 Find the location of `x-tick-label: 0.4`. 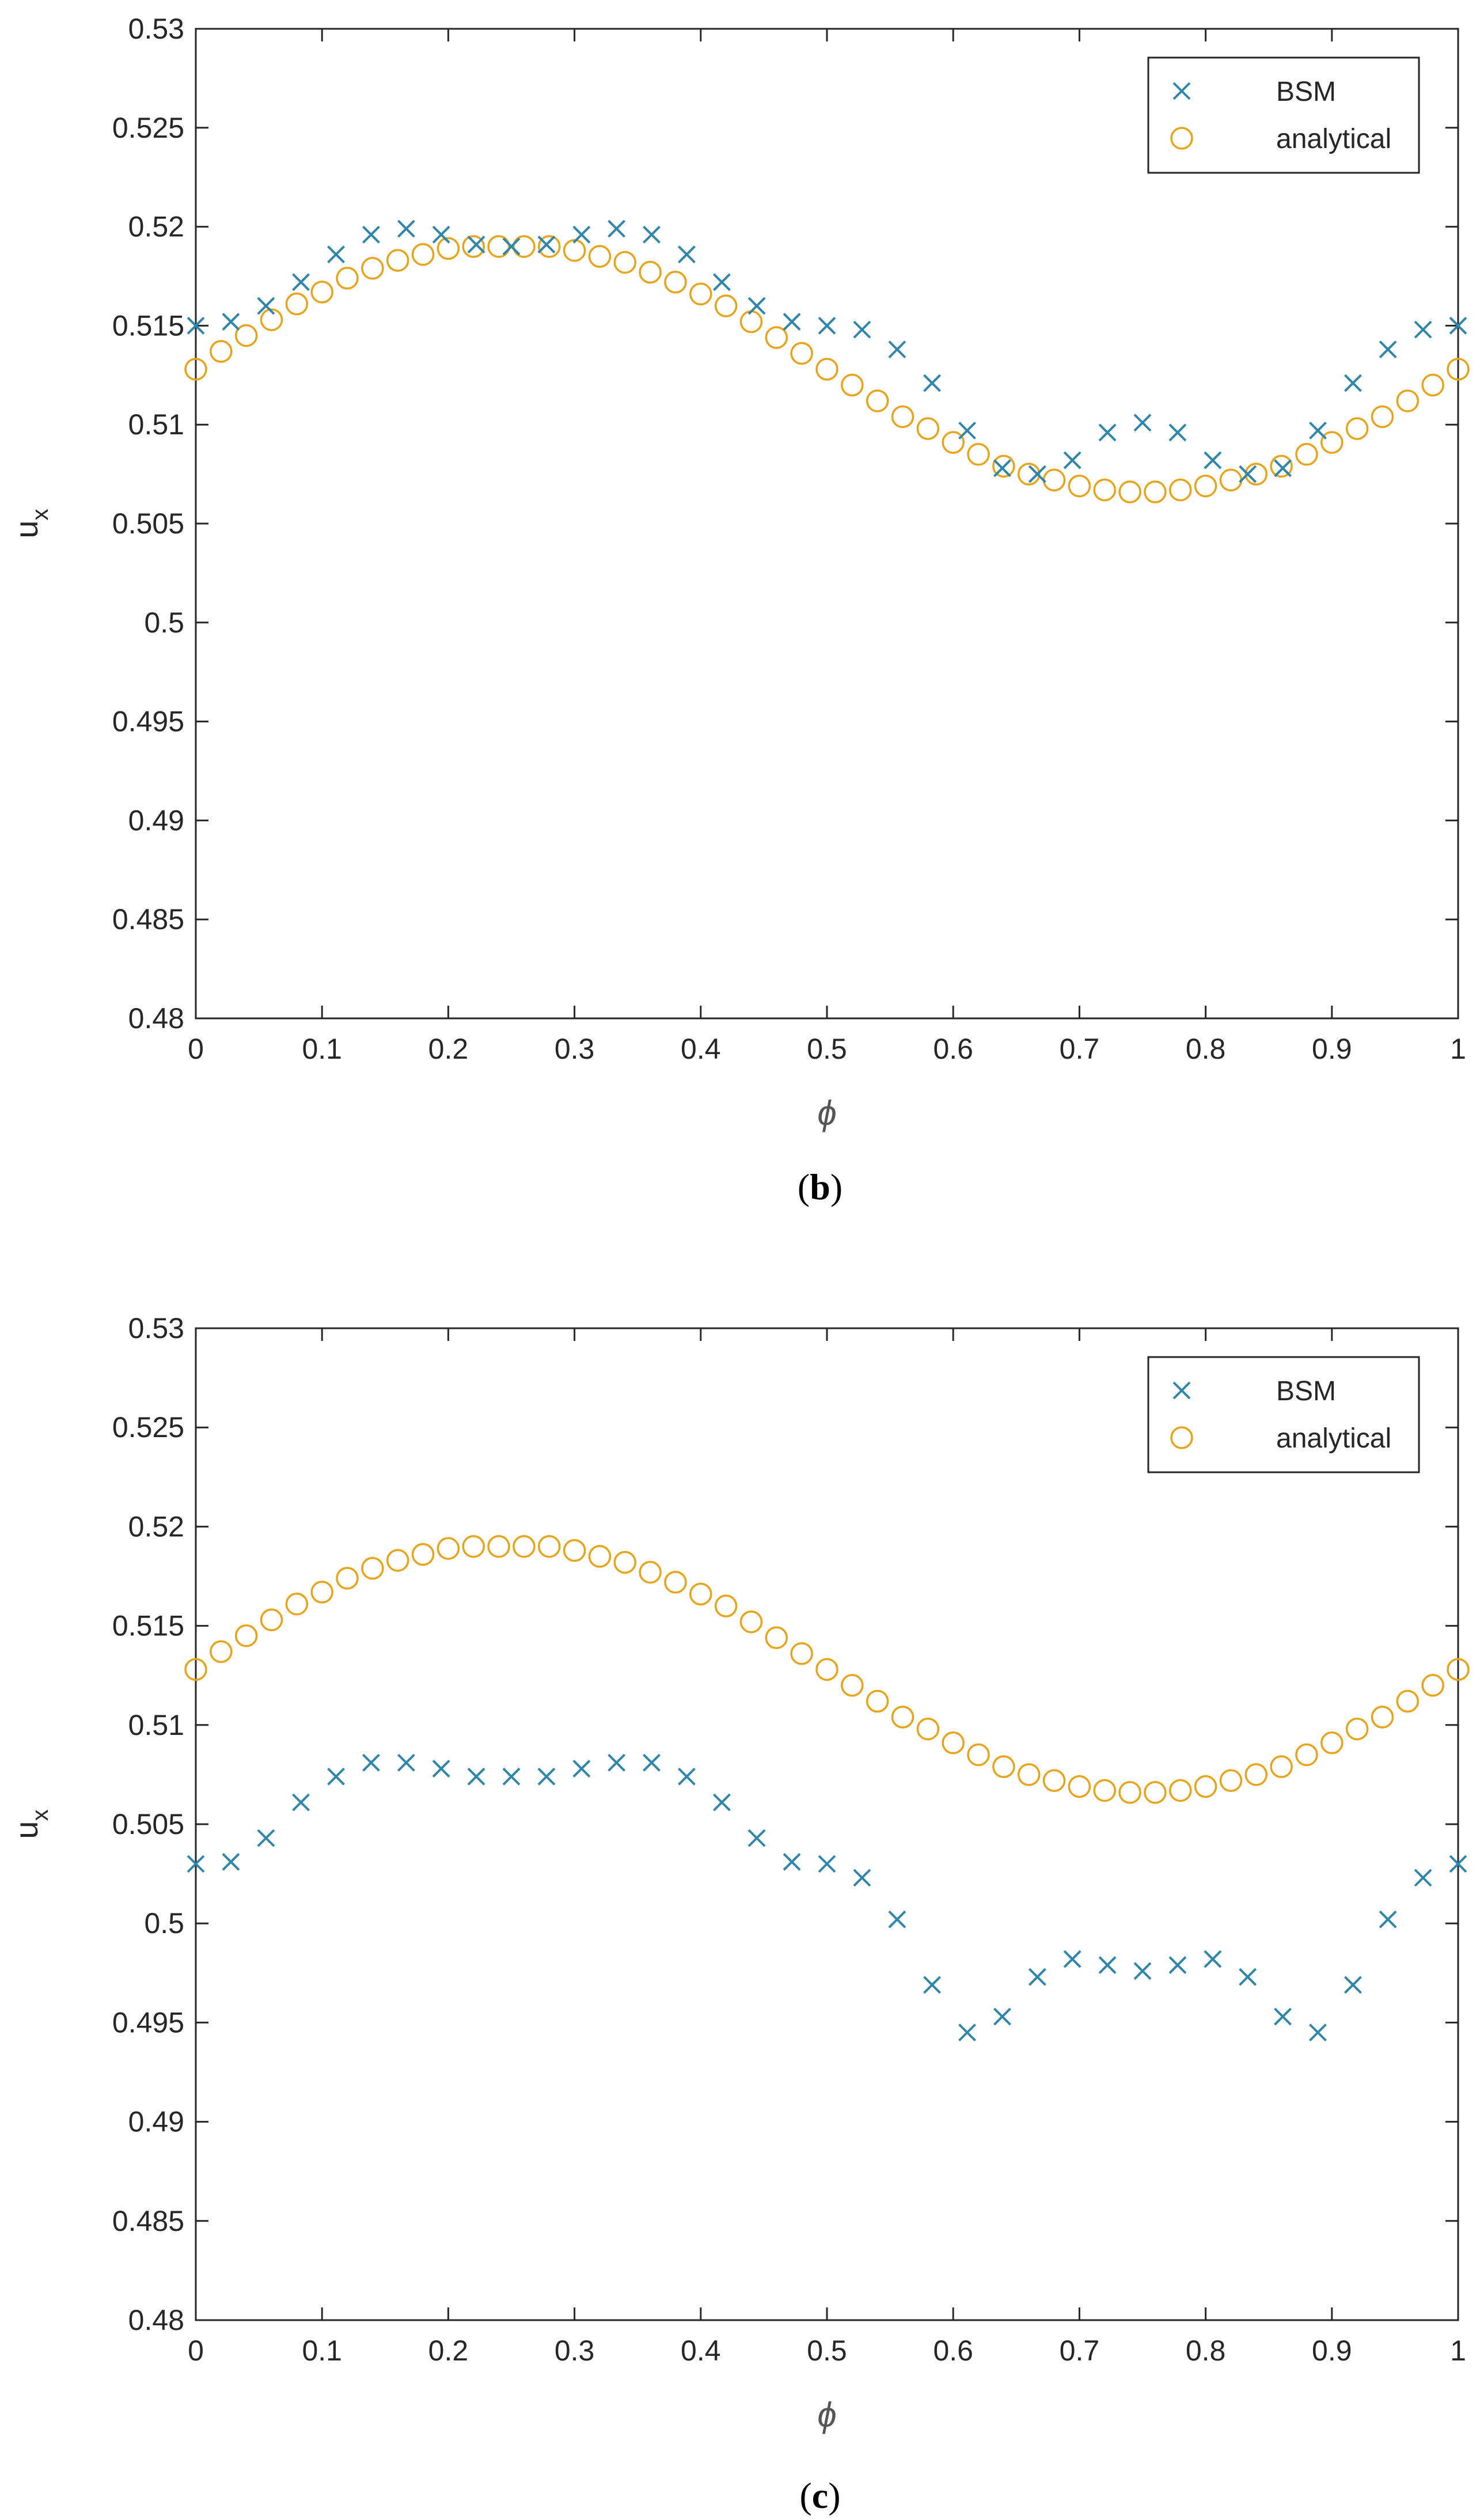

x-tick-label: 0.4 is located at coordinates (701, 2351).